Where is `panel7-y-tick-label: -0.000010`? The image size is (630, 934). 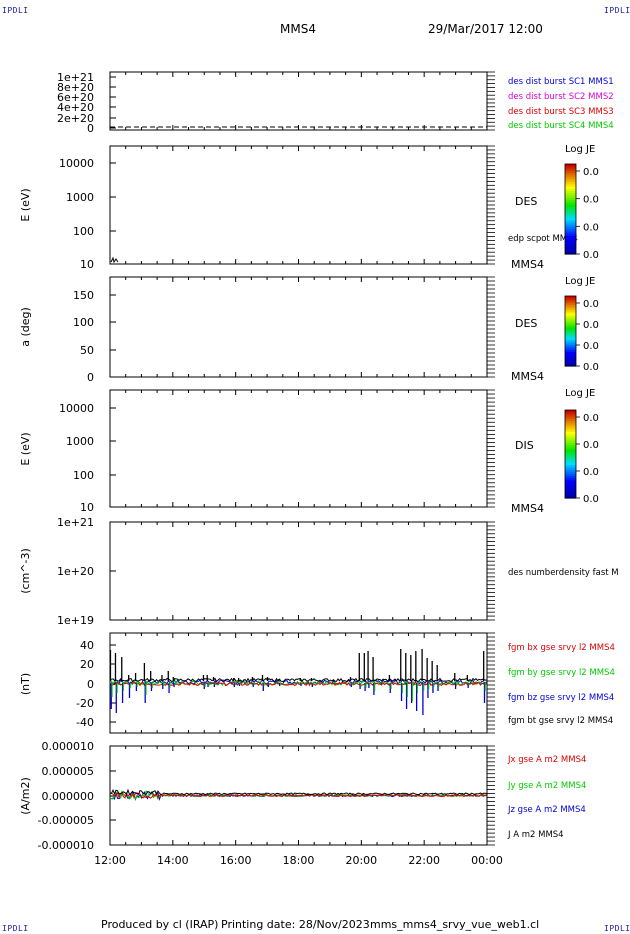 panel7-y-tick-label: -0.000010 is located at coordinates (66, 845).